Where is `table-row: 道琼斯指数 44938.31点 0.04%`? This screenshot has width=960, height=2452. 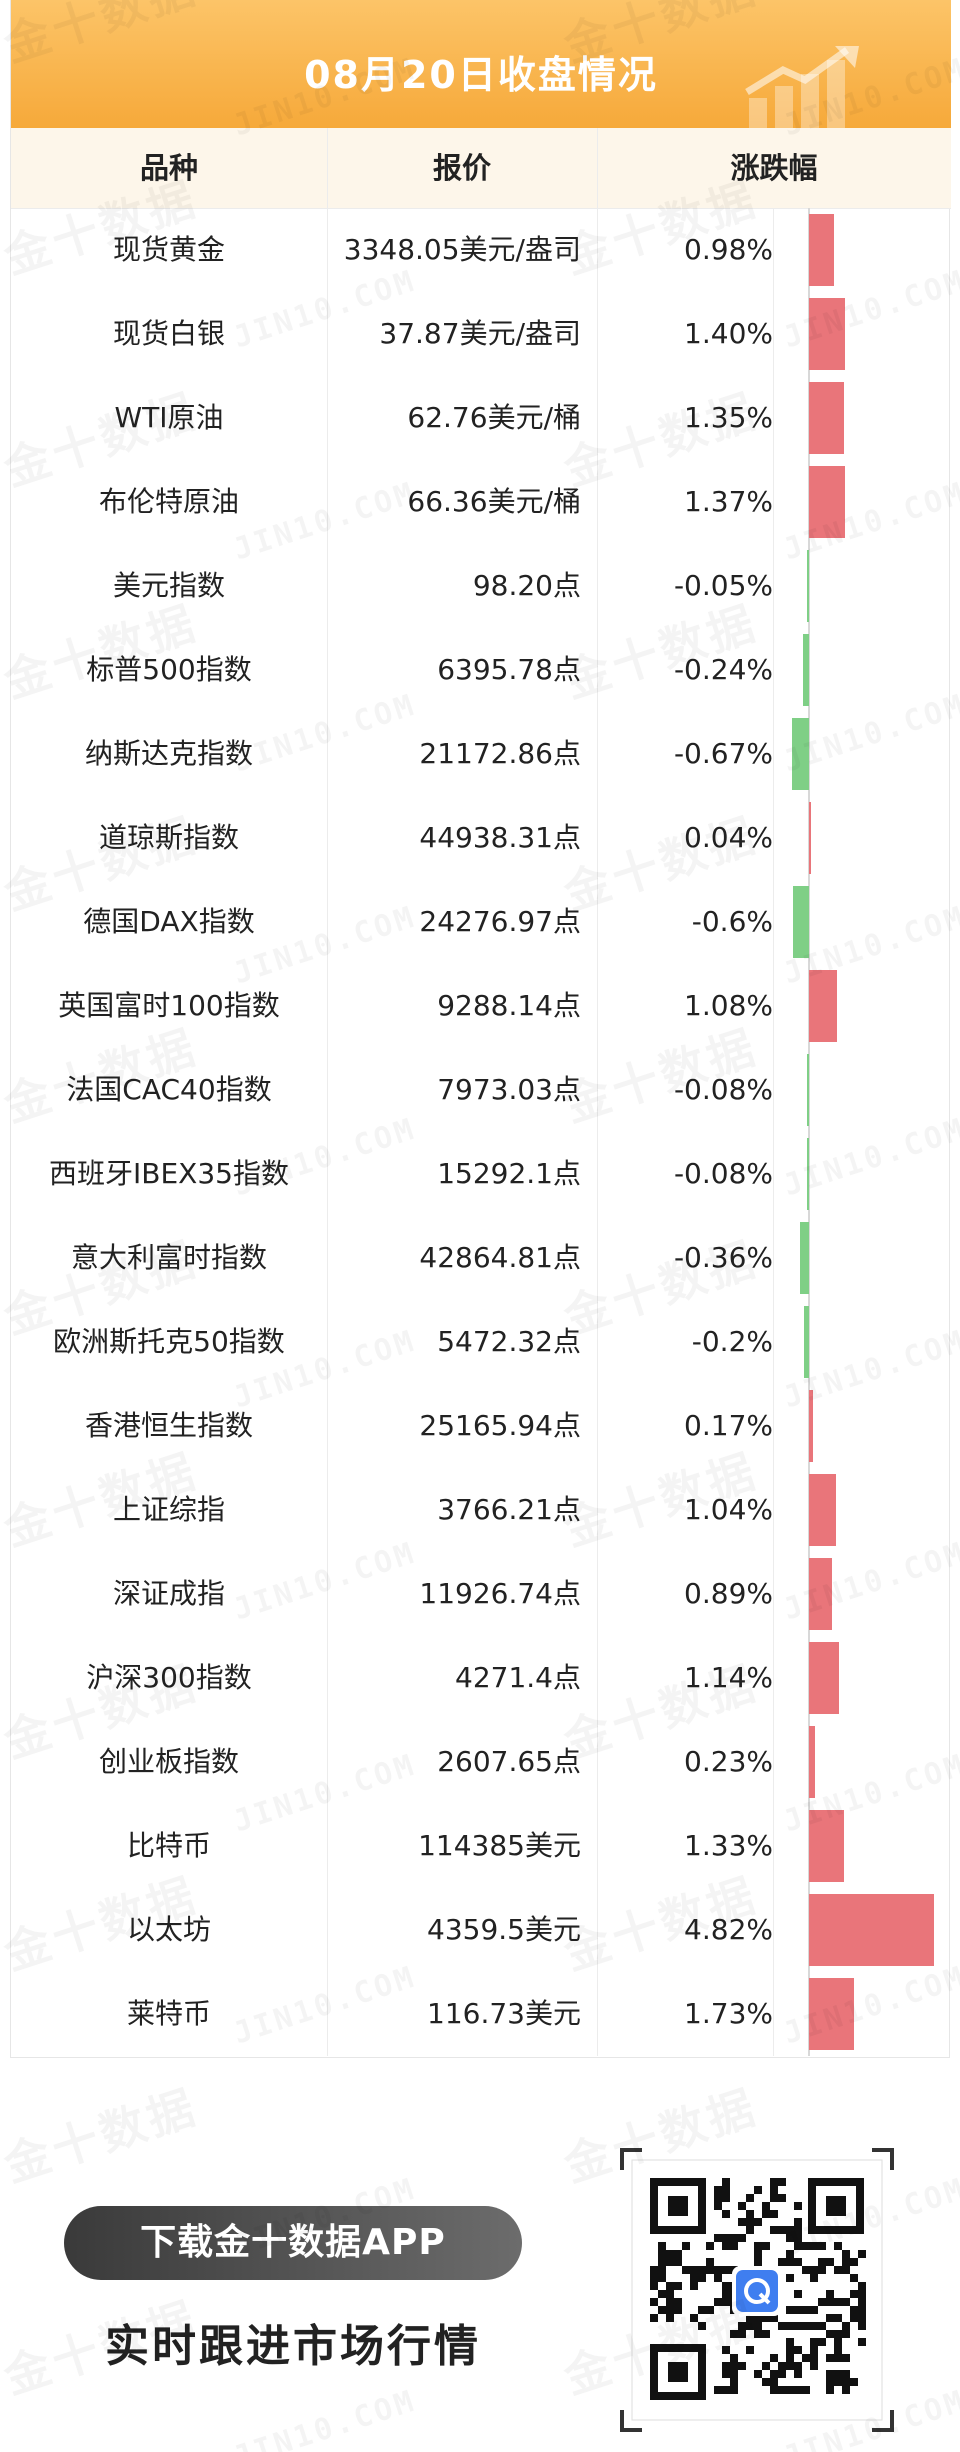
table-row: 道琼斯指数 44938.31点 0.04% is located at coordinates (481, 838).